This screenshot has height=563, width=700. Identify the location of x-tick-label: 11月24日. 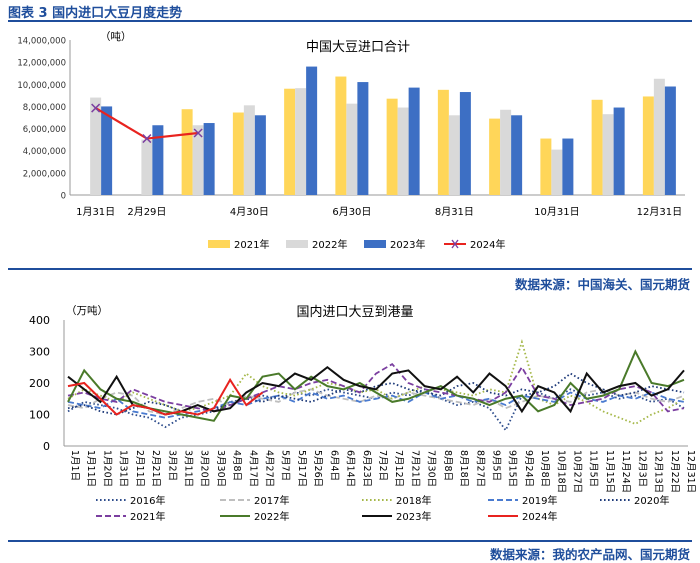
(625, 471).